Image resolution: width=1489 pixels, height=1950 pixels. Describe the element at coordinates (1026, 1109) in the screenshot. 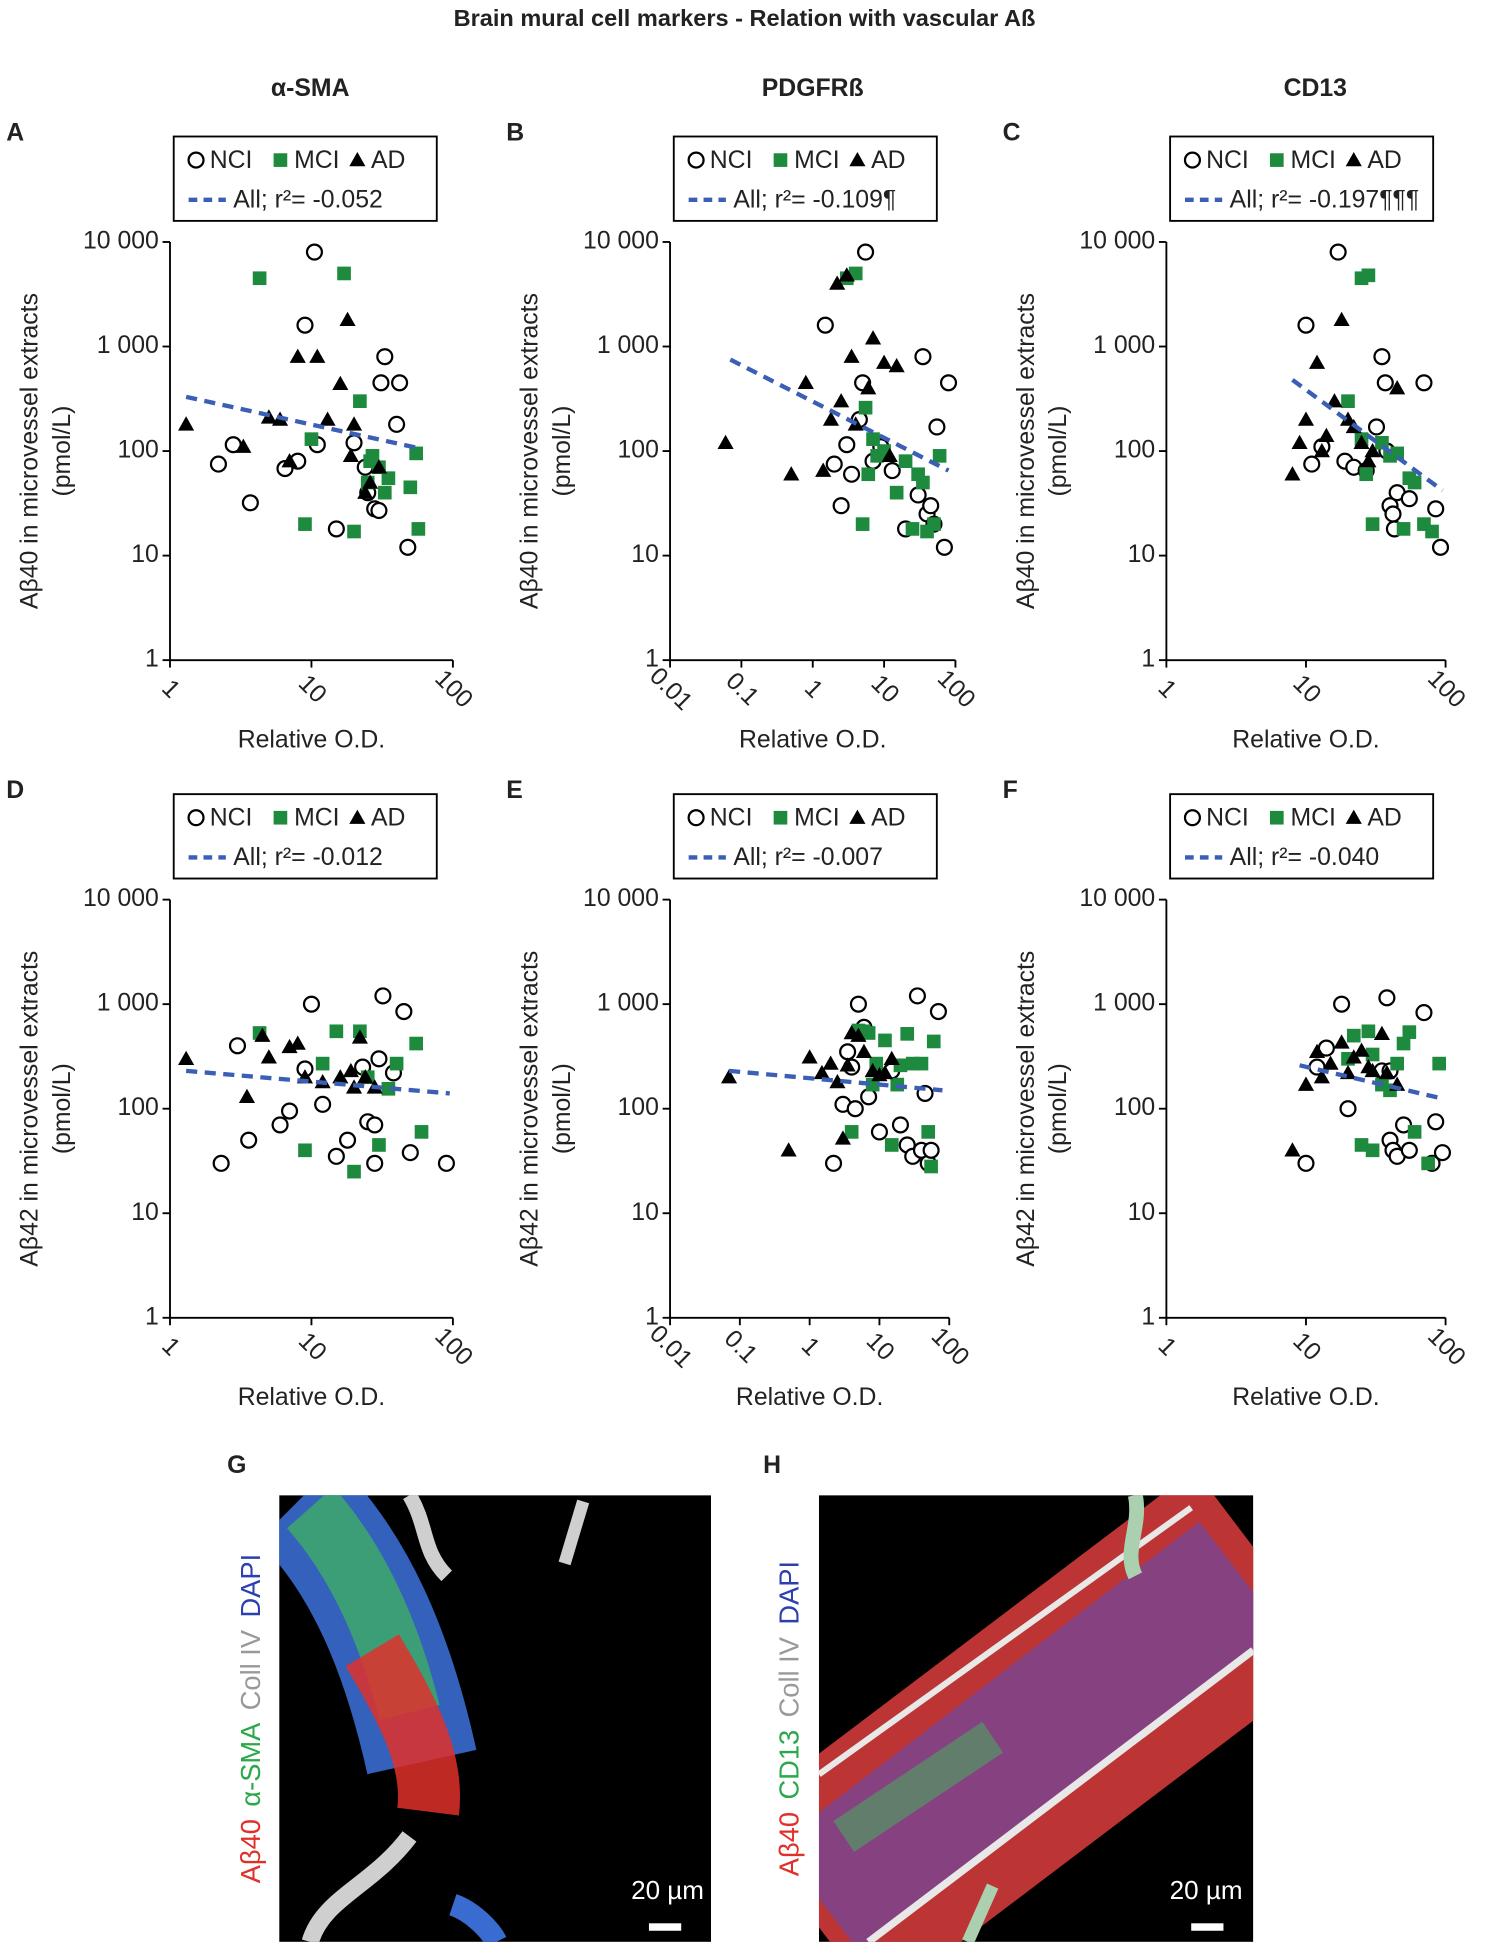

I see `y-axis-label: Aβ42 in microvessel extracts` at that location.